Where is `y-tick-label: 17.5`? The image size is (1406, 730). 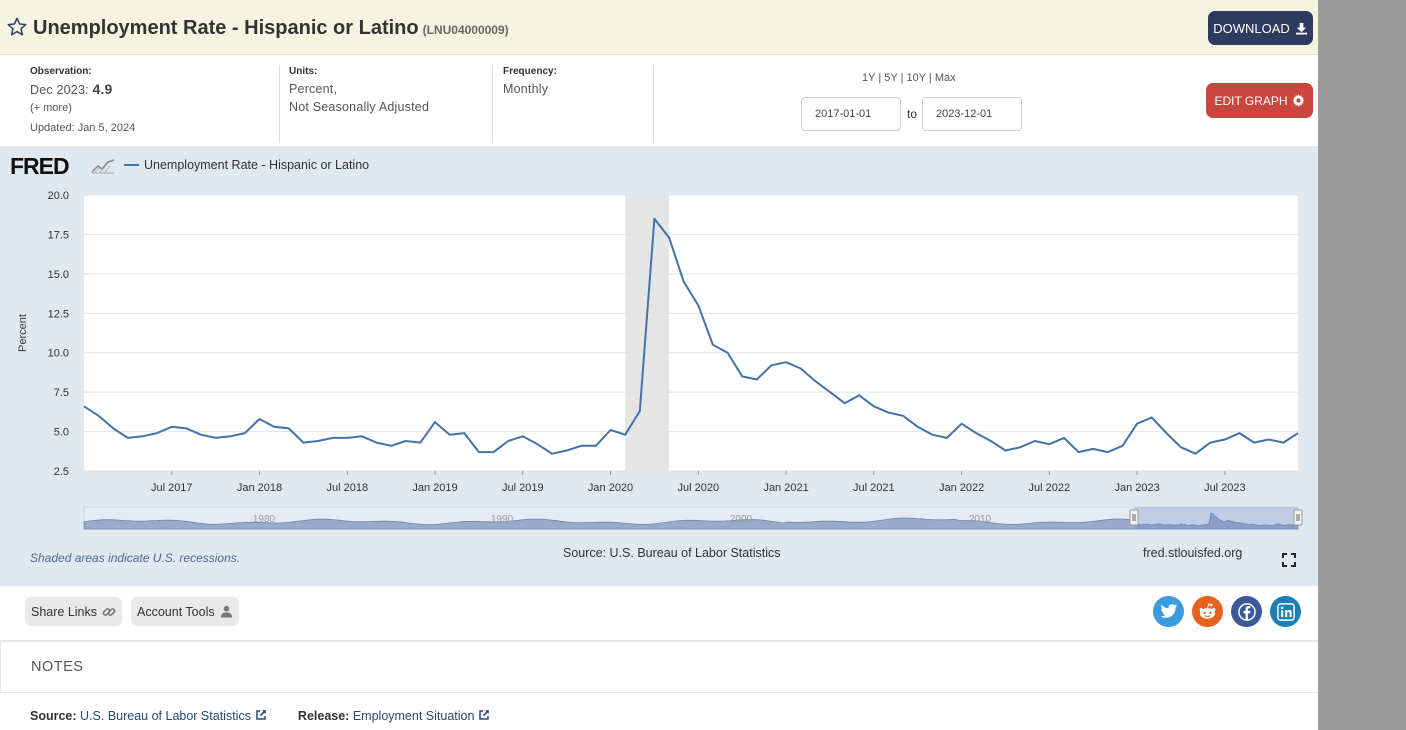
y-tick-label: 17.5 is located at coordinates (58, 235).